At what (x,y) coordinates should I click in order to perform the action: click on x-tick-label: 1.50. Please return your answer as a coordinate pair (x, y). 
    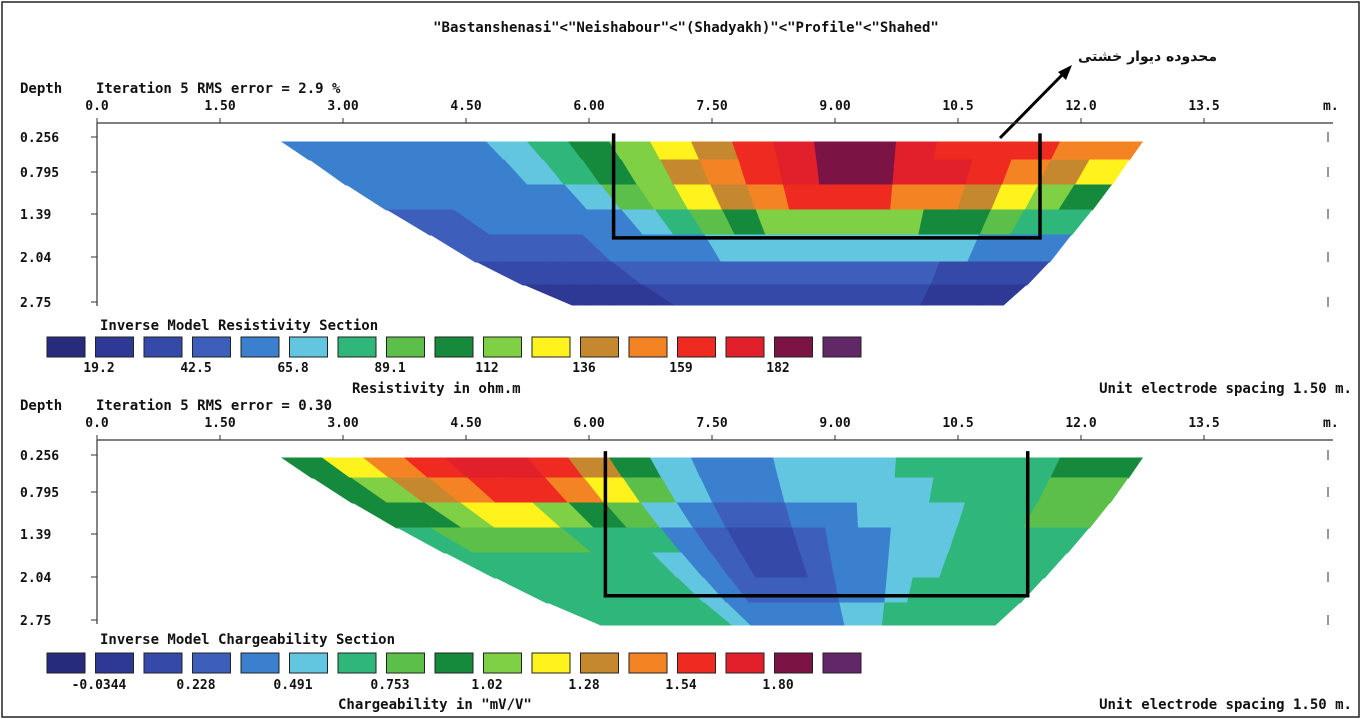
    Looking at the image, I should click on (219, 423).